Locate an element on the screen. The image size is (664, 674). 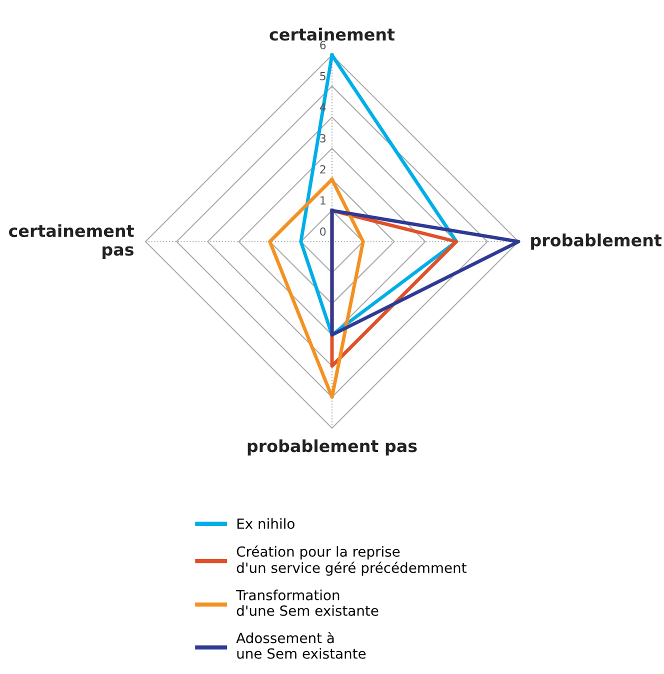
y-tick-label: 5 is located at coordinates (323, 76).